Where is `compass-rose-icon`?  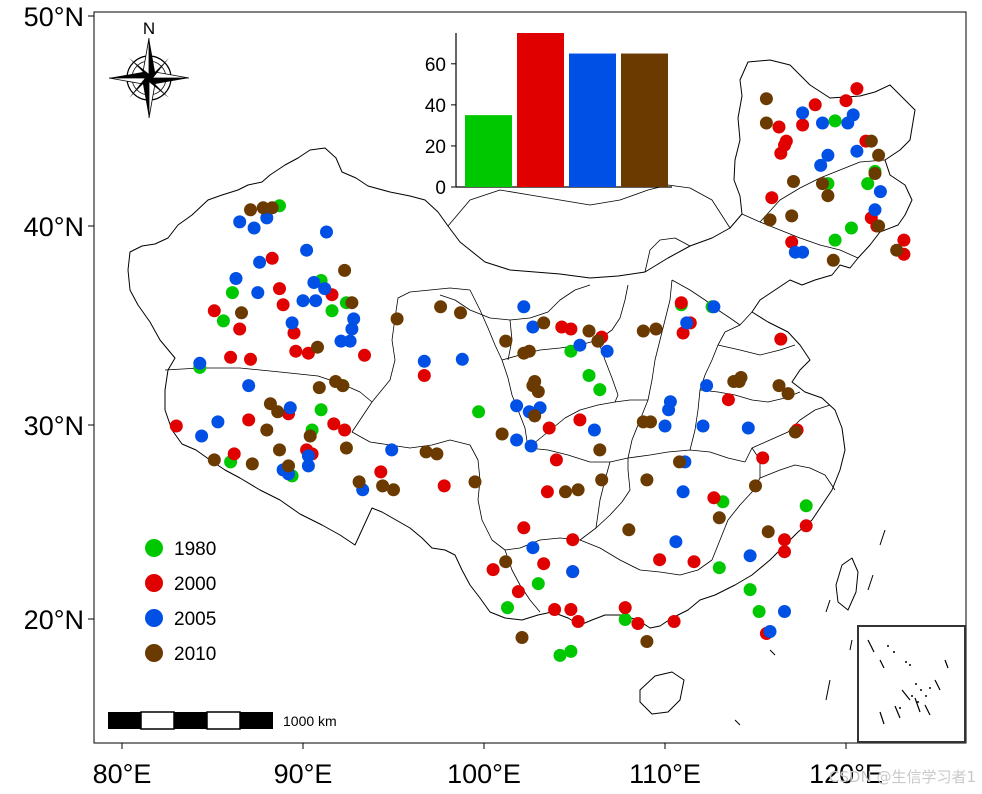
compass-rose-icon is located at coordinates (149, 78).